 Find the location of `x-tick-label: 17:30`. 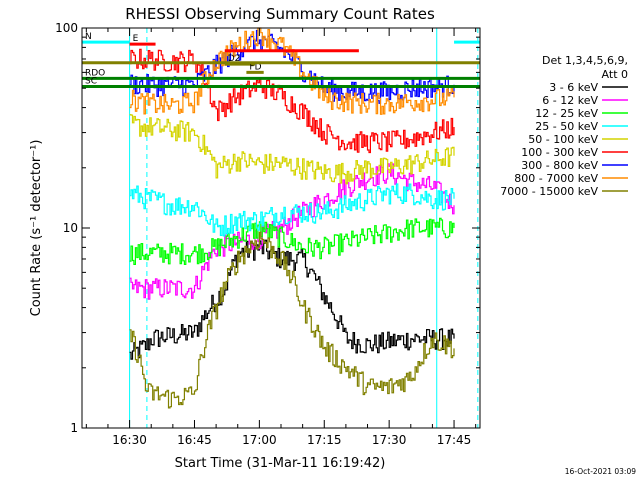

x-tick-label: 17:30 is located at coordinates (389, 440).